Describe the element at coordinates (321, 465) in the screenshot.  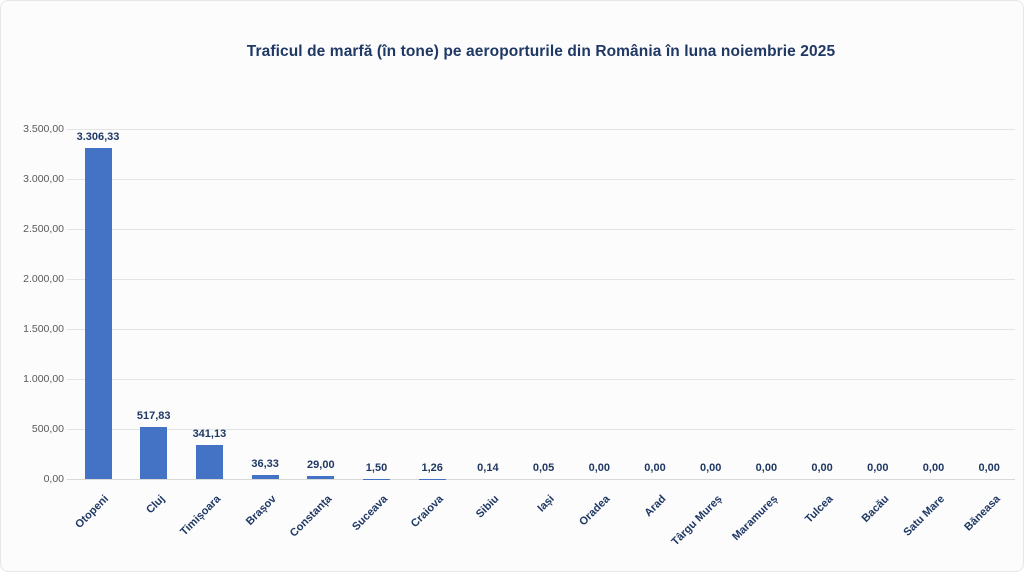
I see `bar-value-label: 29,00` at that location.